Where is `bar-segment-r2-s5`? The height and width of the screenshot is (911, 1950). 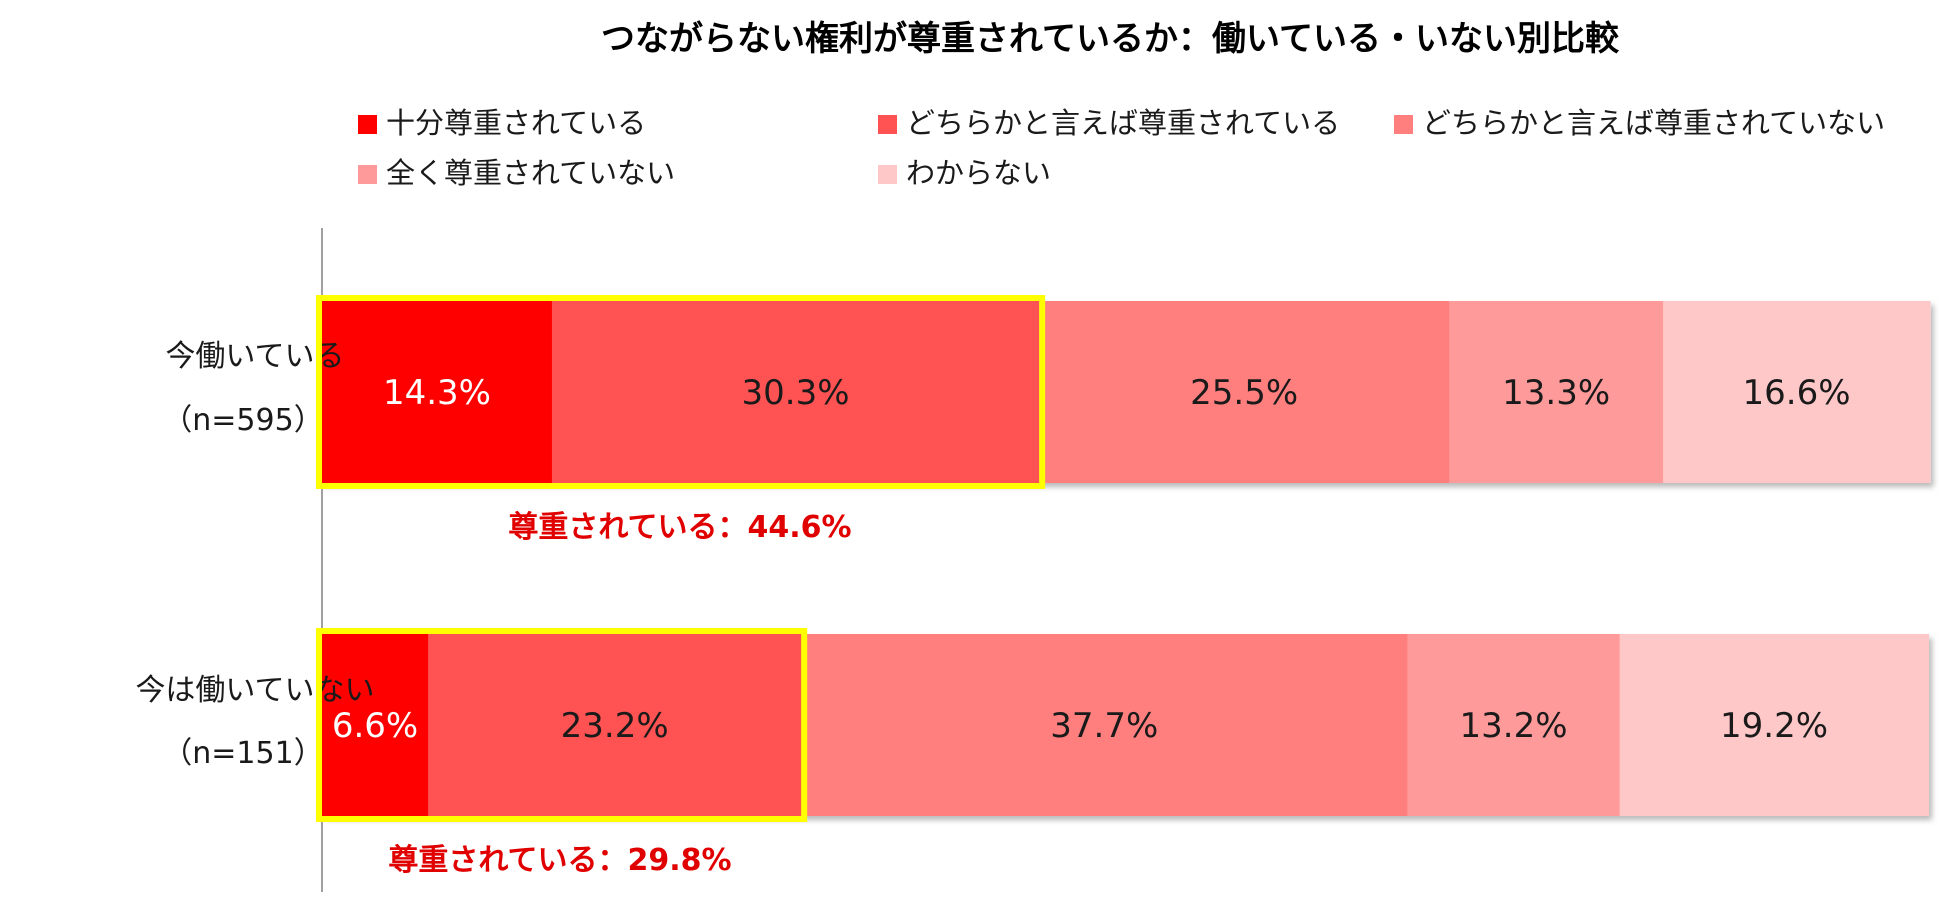 bar-segment-r2-s5 is located at coordinates (1774, 725).